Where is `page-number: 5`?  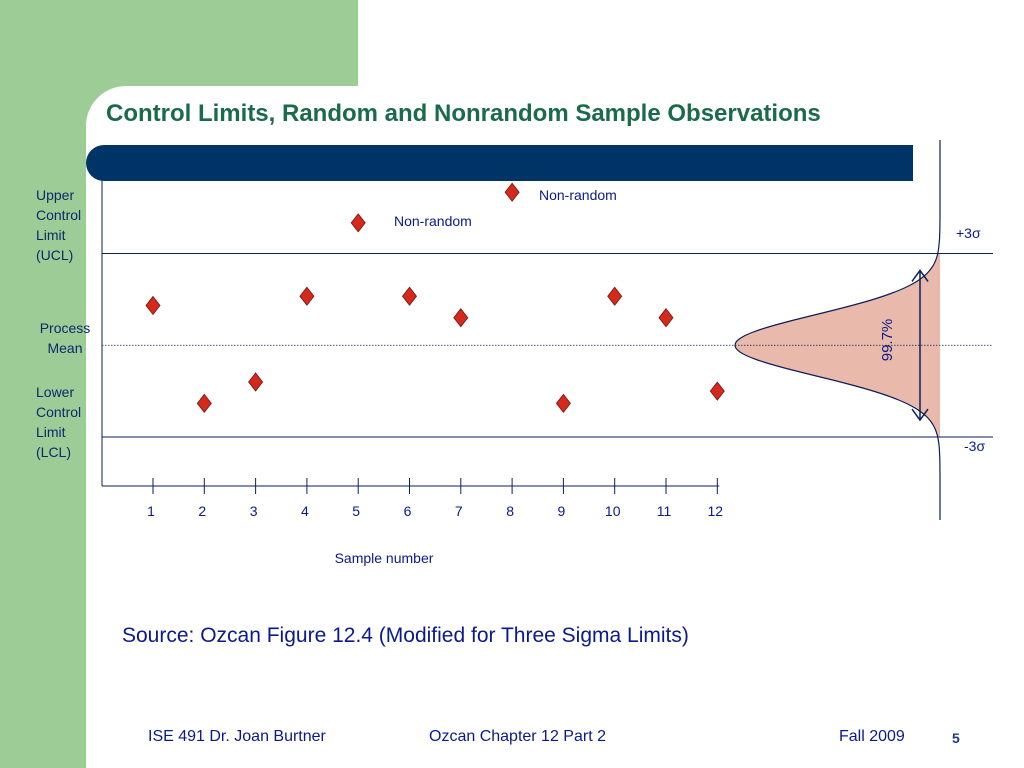 page-number: 5 is located at coordinates (956, 738).